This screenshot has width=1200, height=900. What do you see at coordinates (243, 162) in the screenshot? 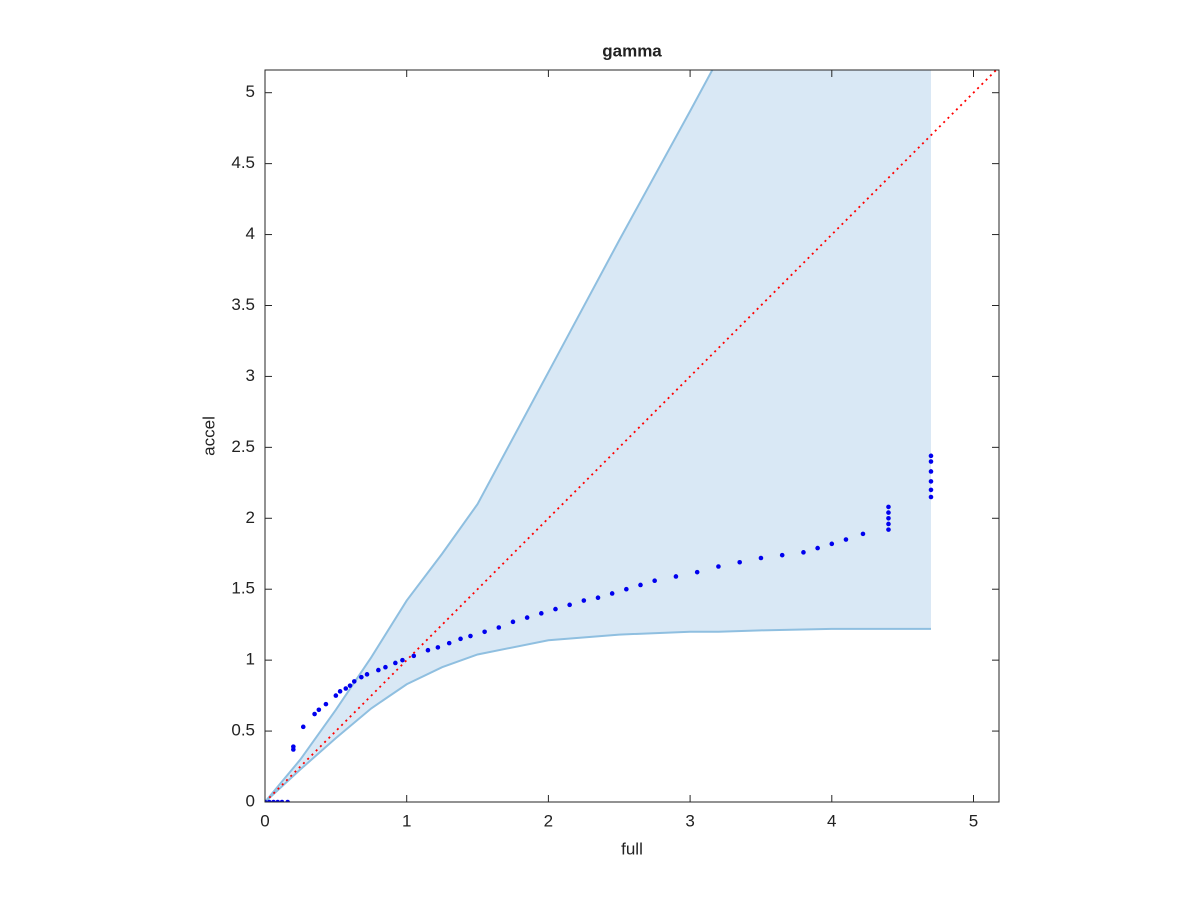
I see `y-tick-label: 4.5` at bounding box center [243, 162].